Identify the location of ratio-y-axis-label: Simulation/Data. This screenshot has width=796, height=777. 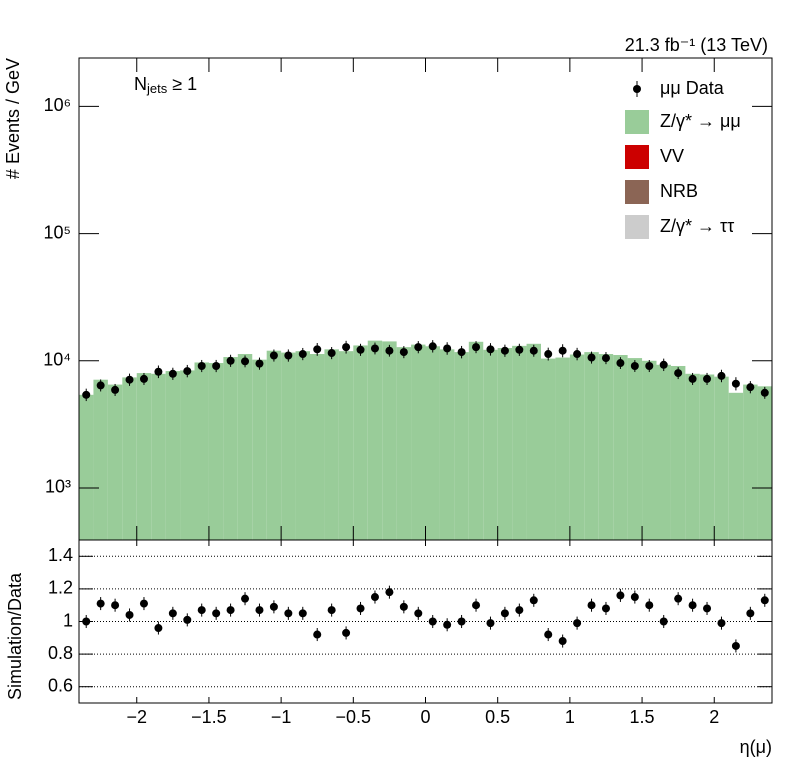
(15, 636).